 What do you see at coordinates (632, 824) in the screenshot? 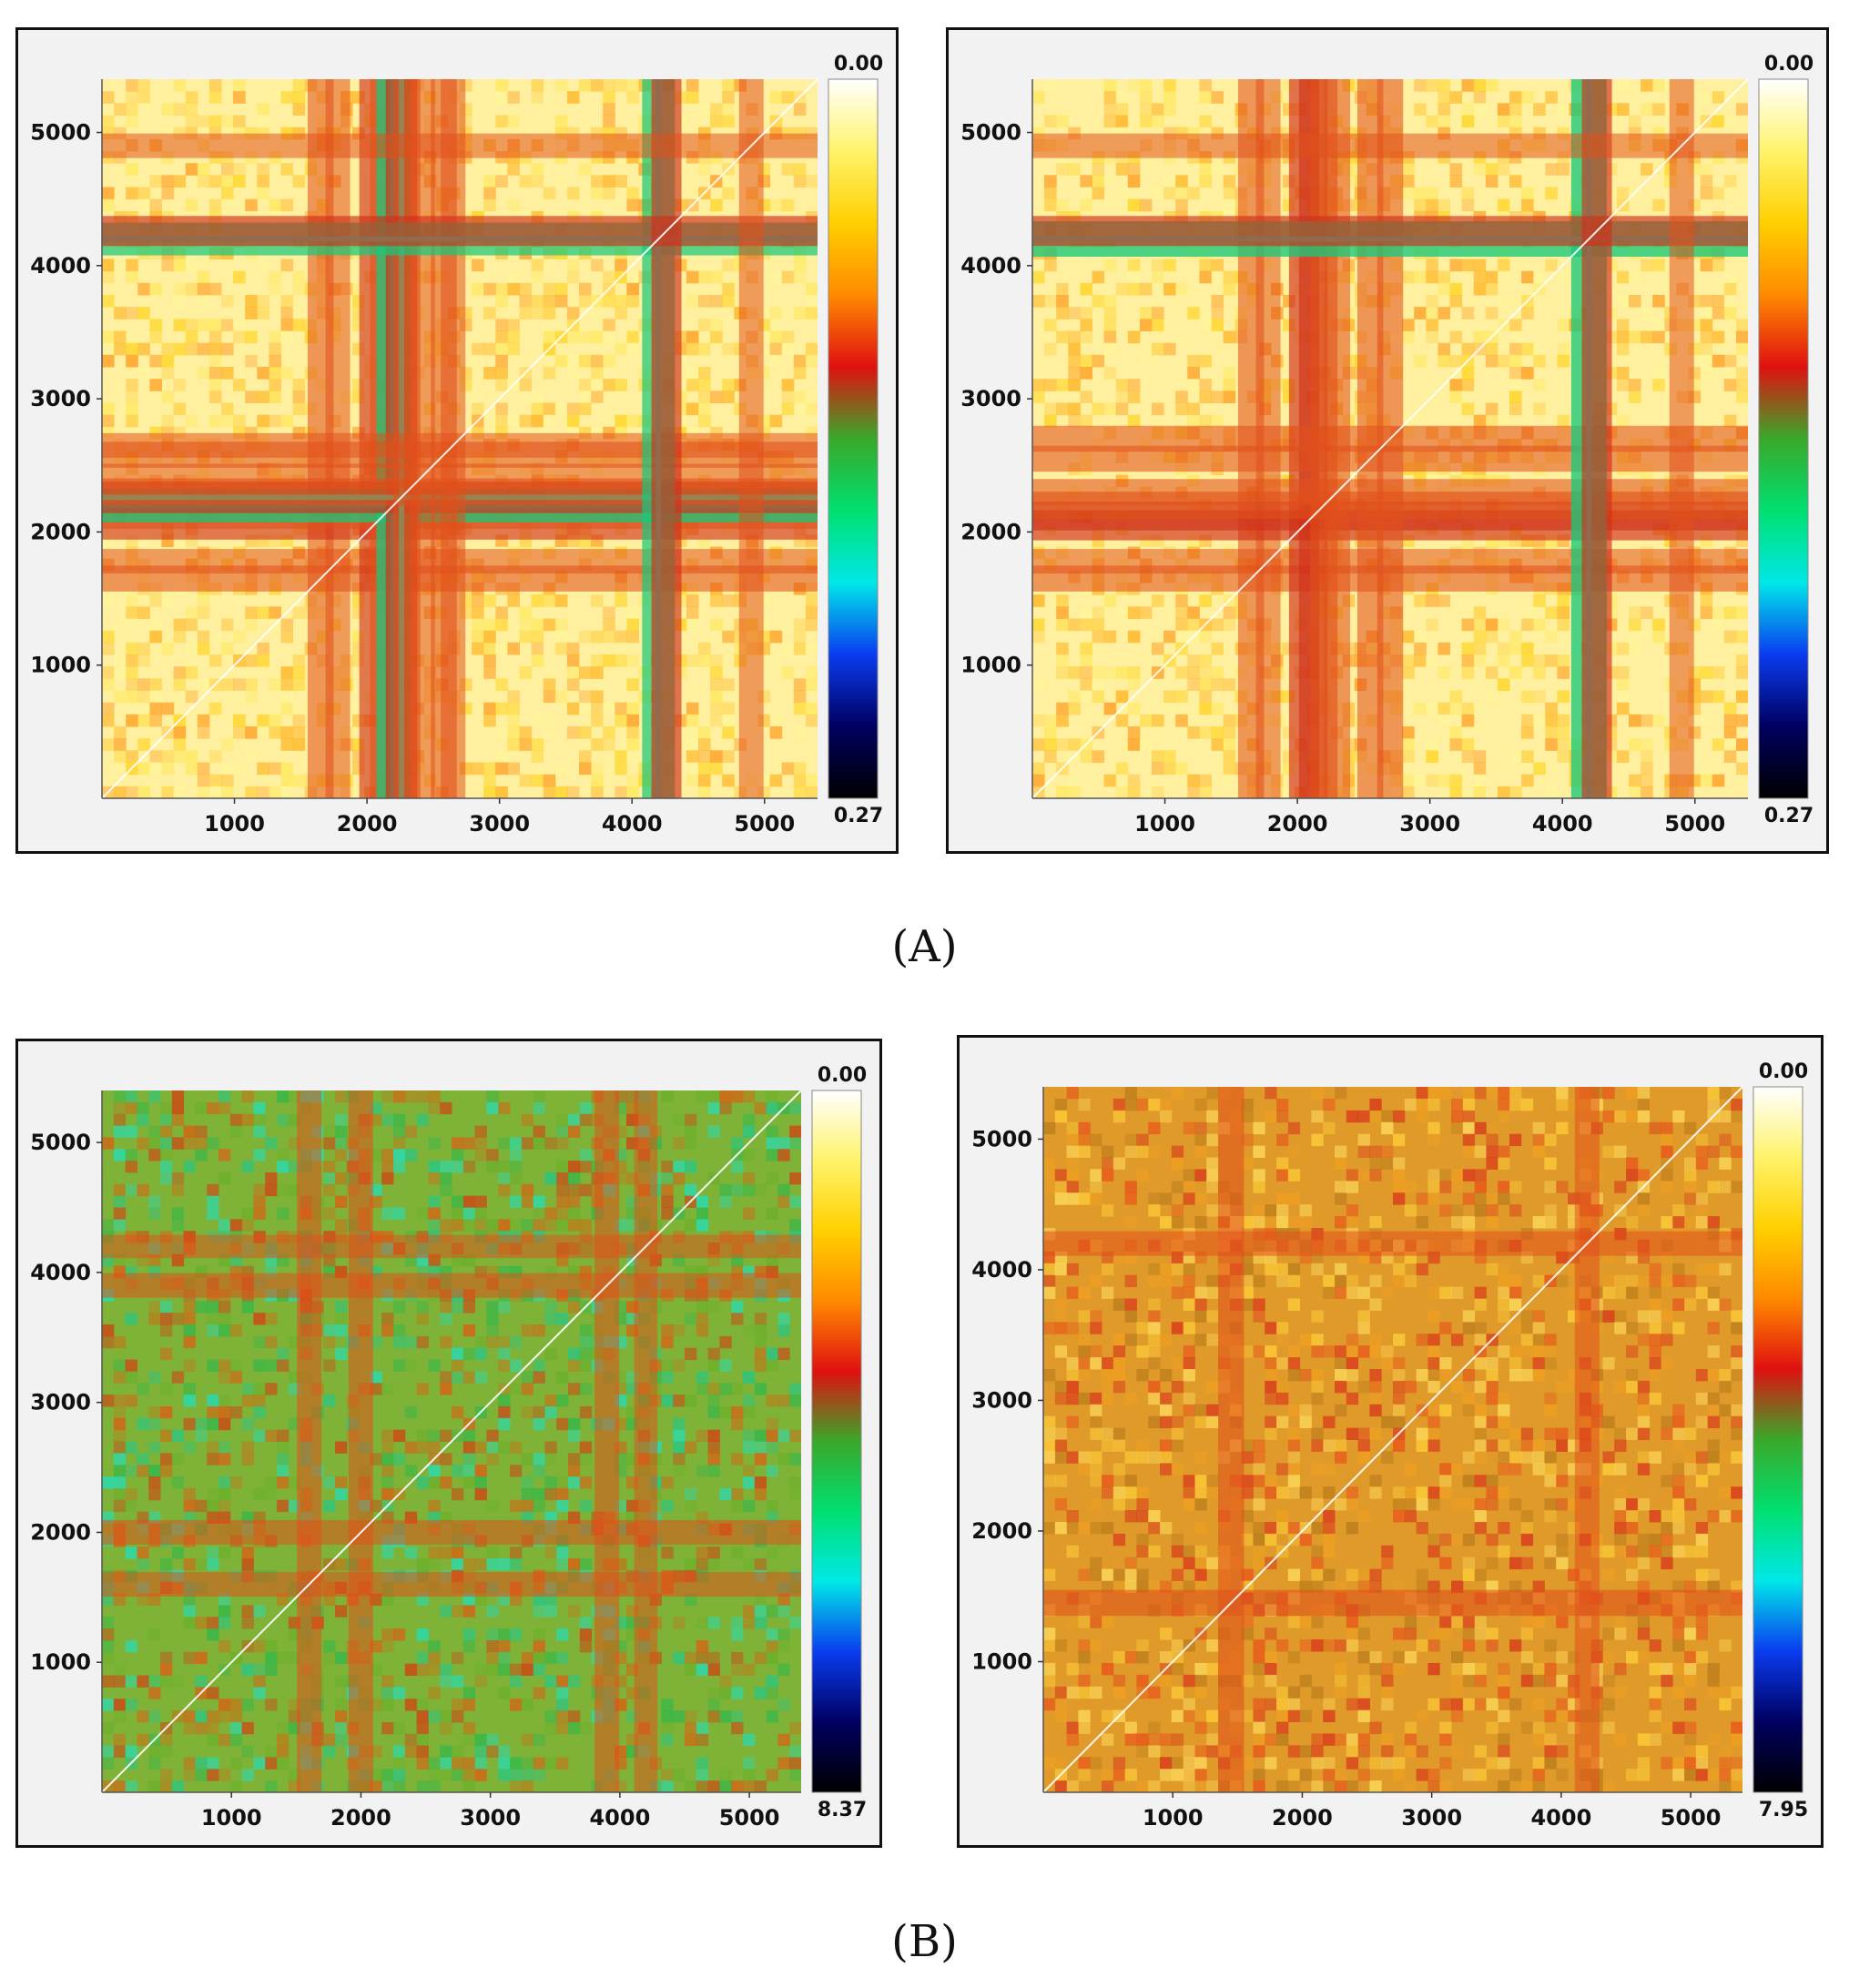
I see `x-tick-label: 4000` at bounding box center [632, 824].